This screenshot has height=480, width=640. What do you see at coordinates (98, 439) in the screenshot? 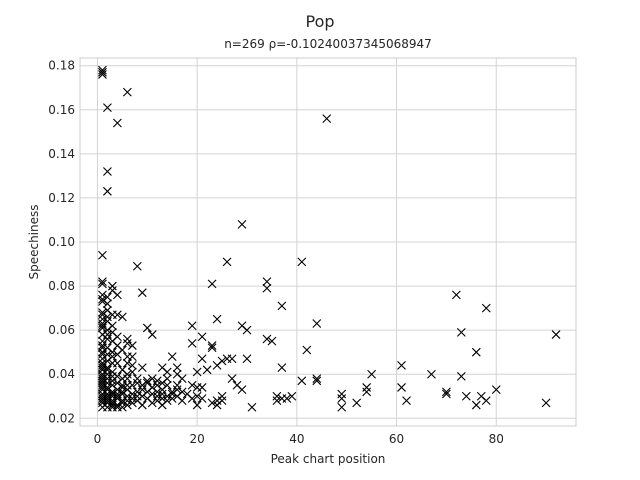
I see `x-tick-label: 0` at bounding box center [98, 439].